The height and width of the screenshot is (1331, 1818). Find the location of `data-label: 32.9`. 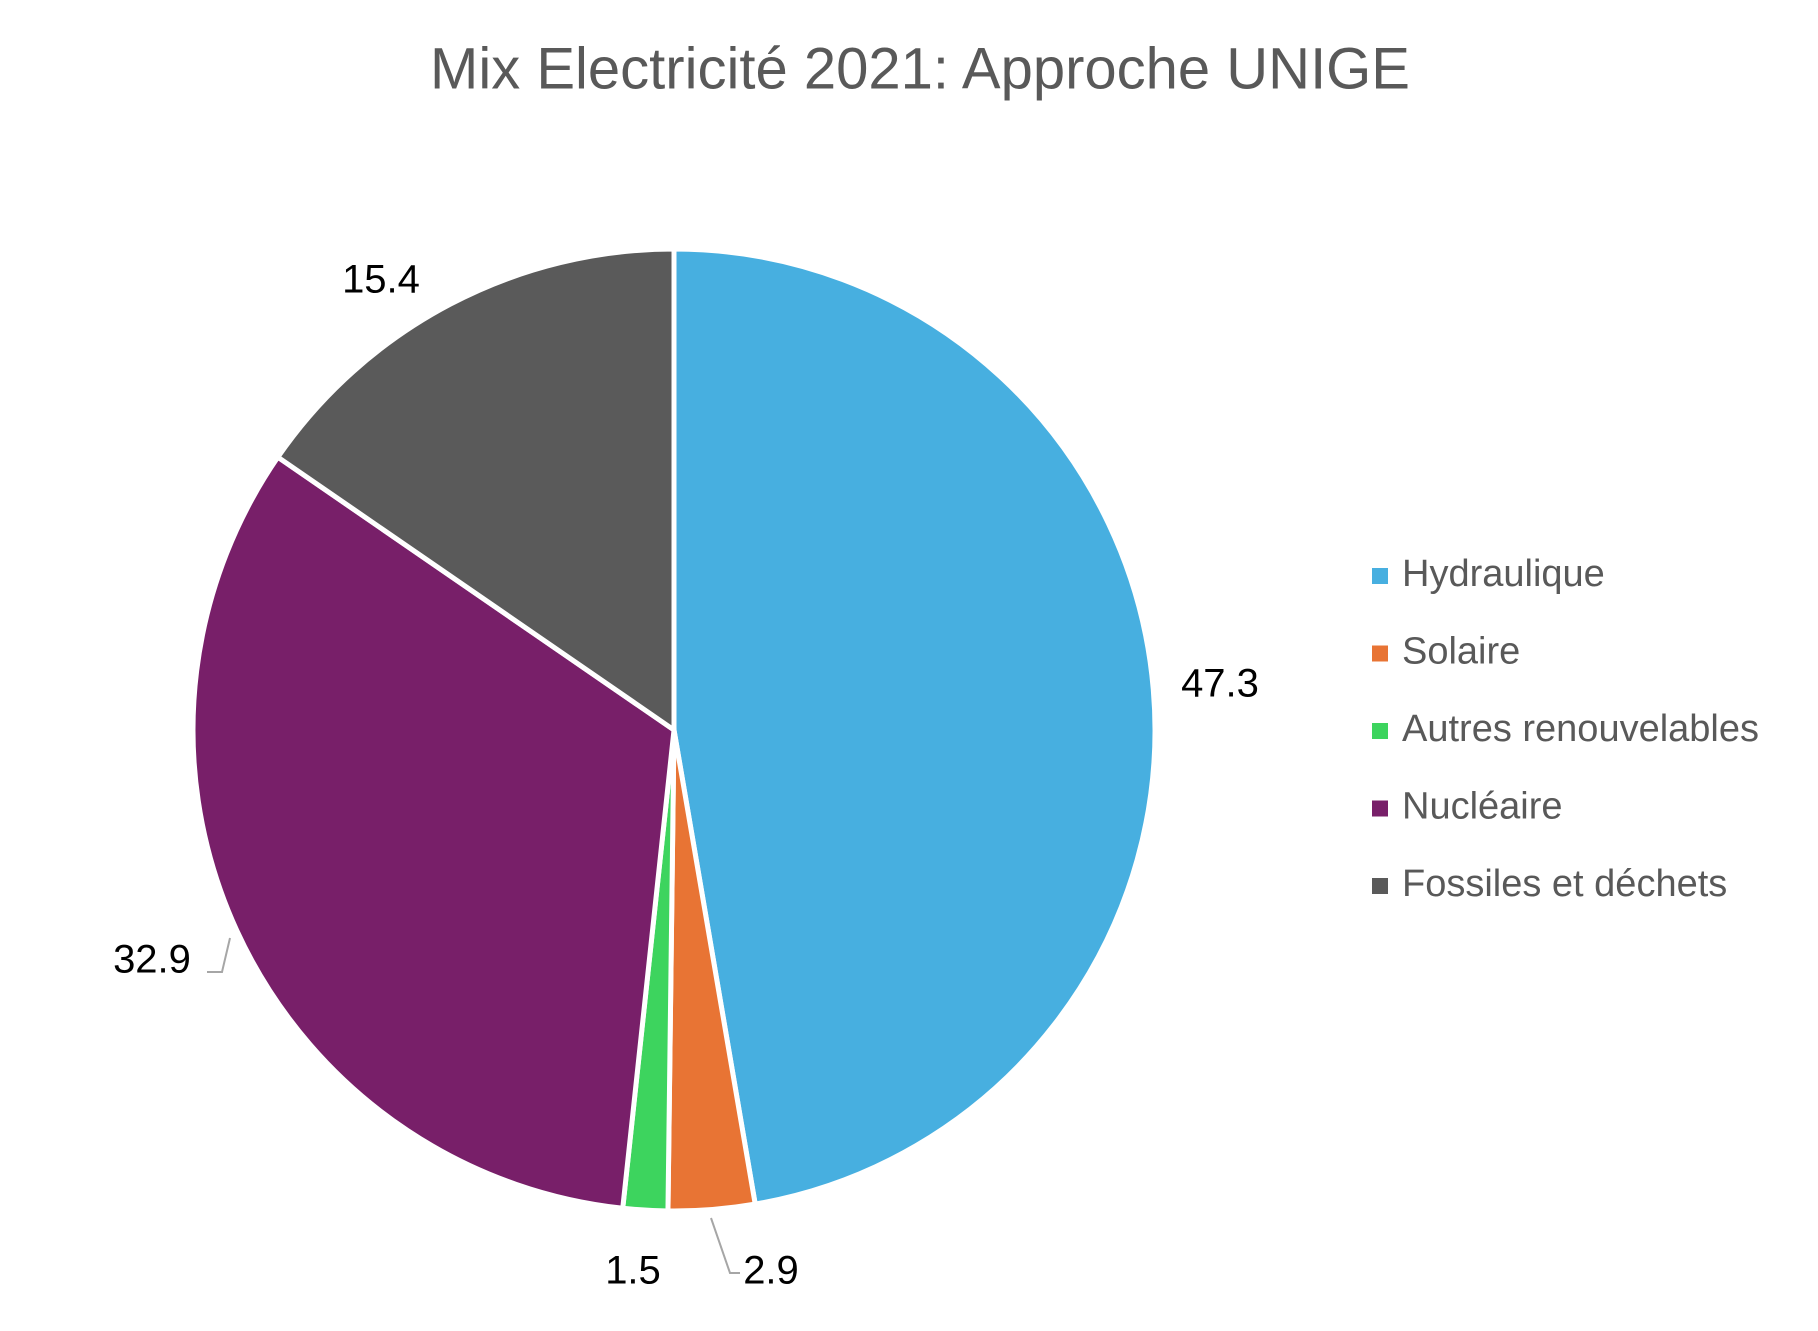

data-label: 32.9 is located at coordinates (152, 960).